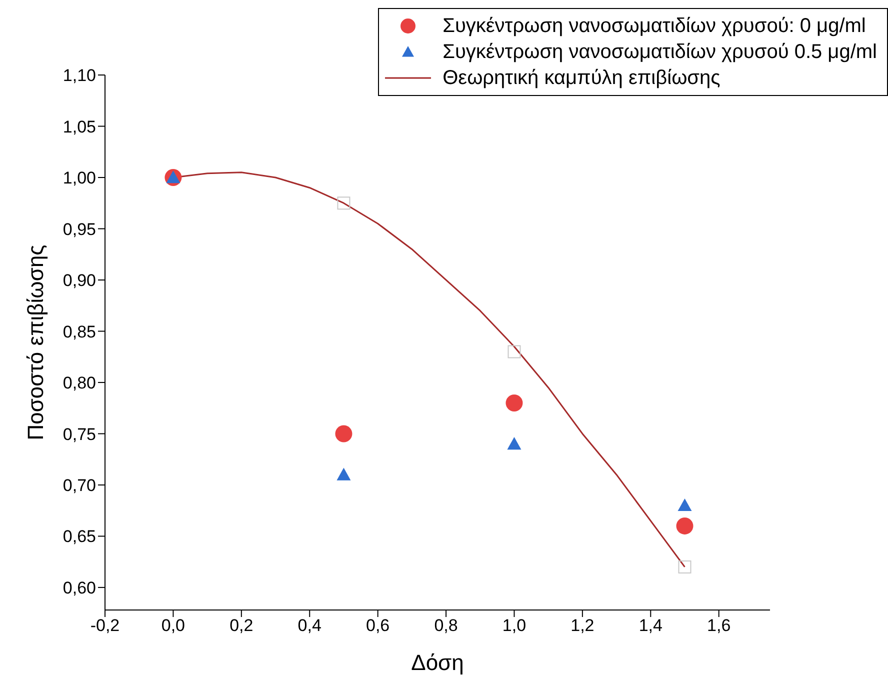 The width and height of the screenshot is (888, 692). Describe the element at coordinates (79, 383) in the screenshot. I see `y-tick-label: 0,80` at that location.